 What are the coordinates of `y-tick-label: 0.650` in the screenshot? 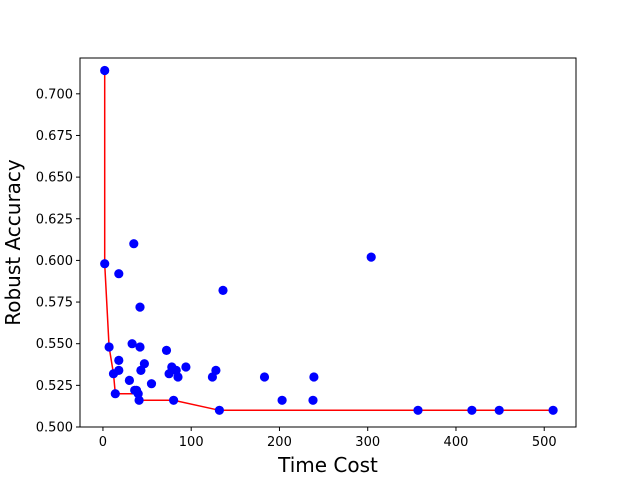 It's located at (54, 178).